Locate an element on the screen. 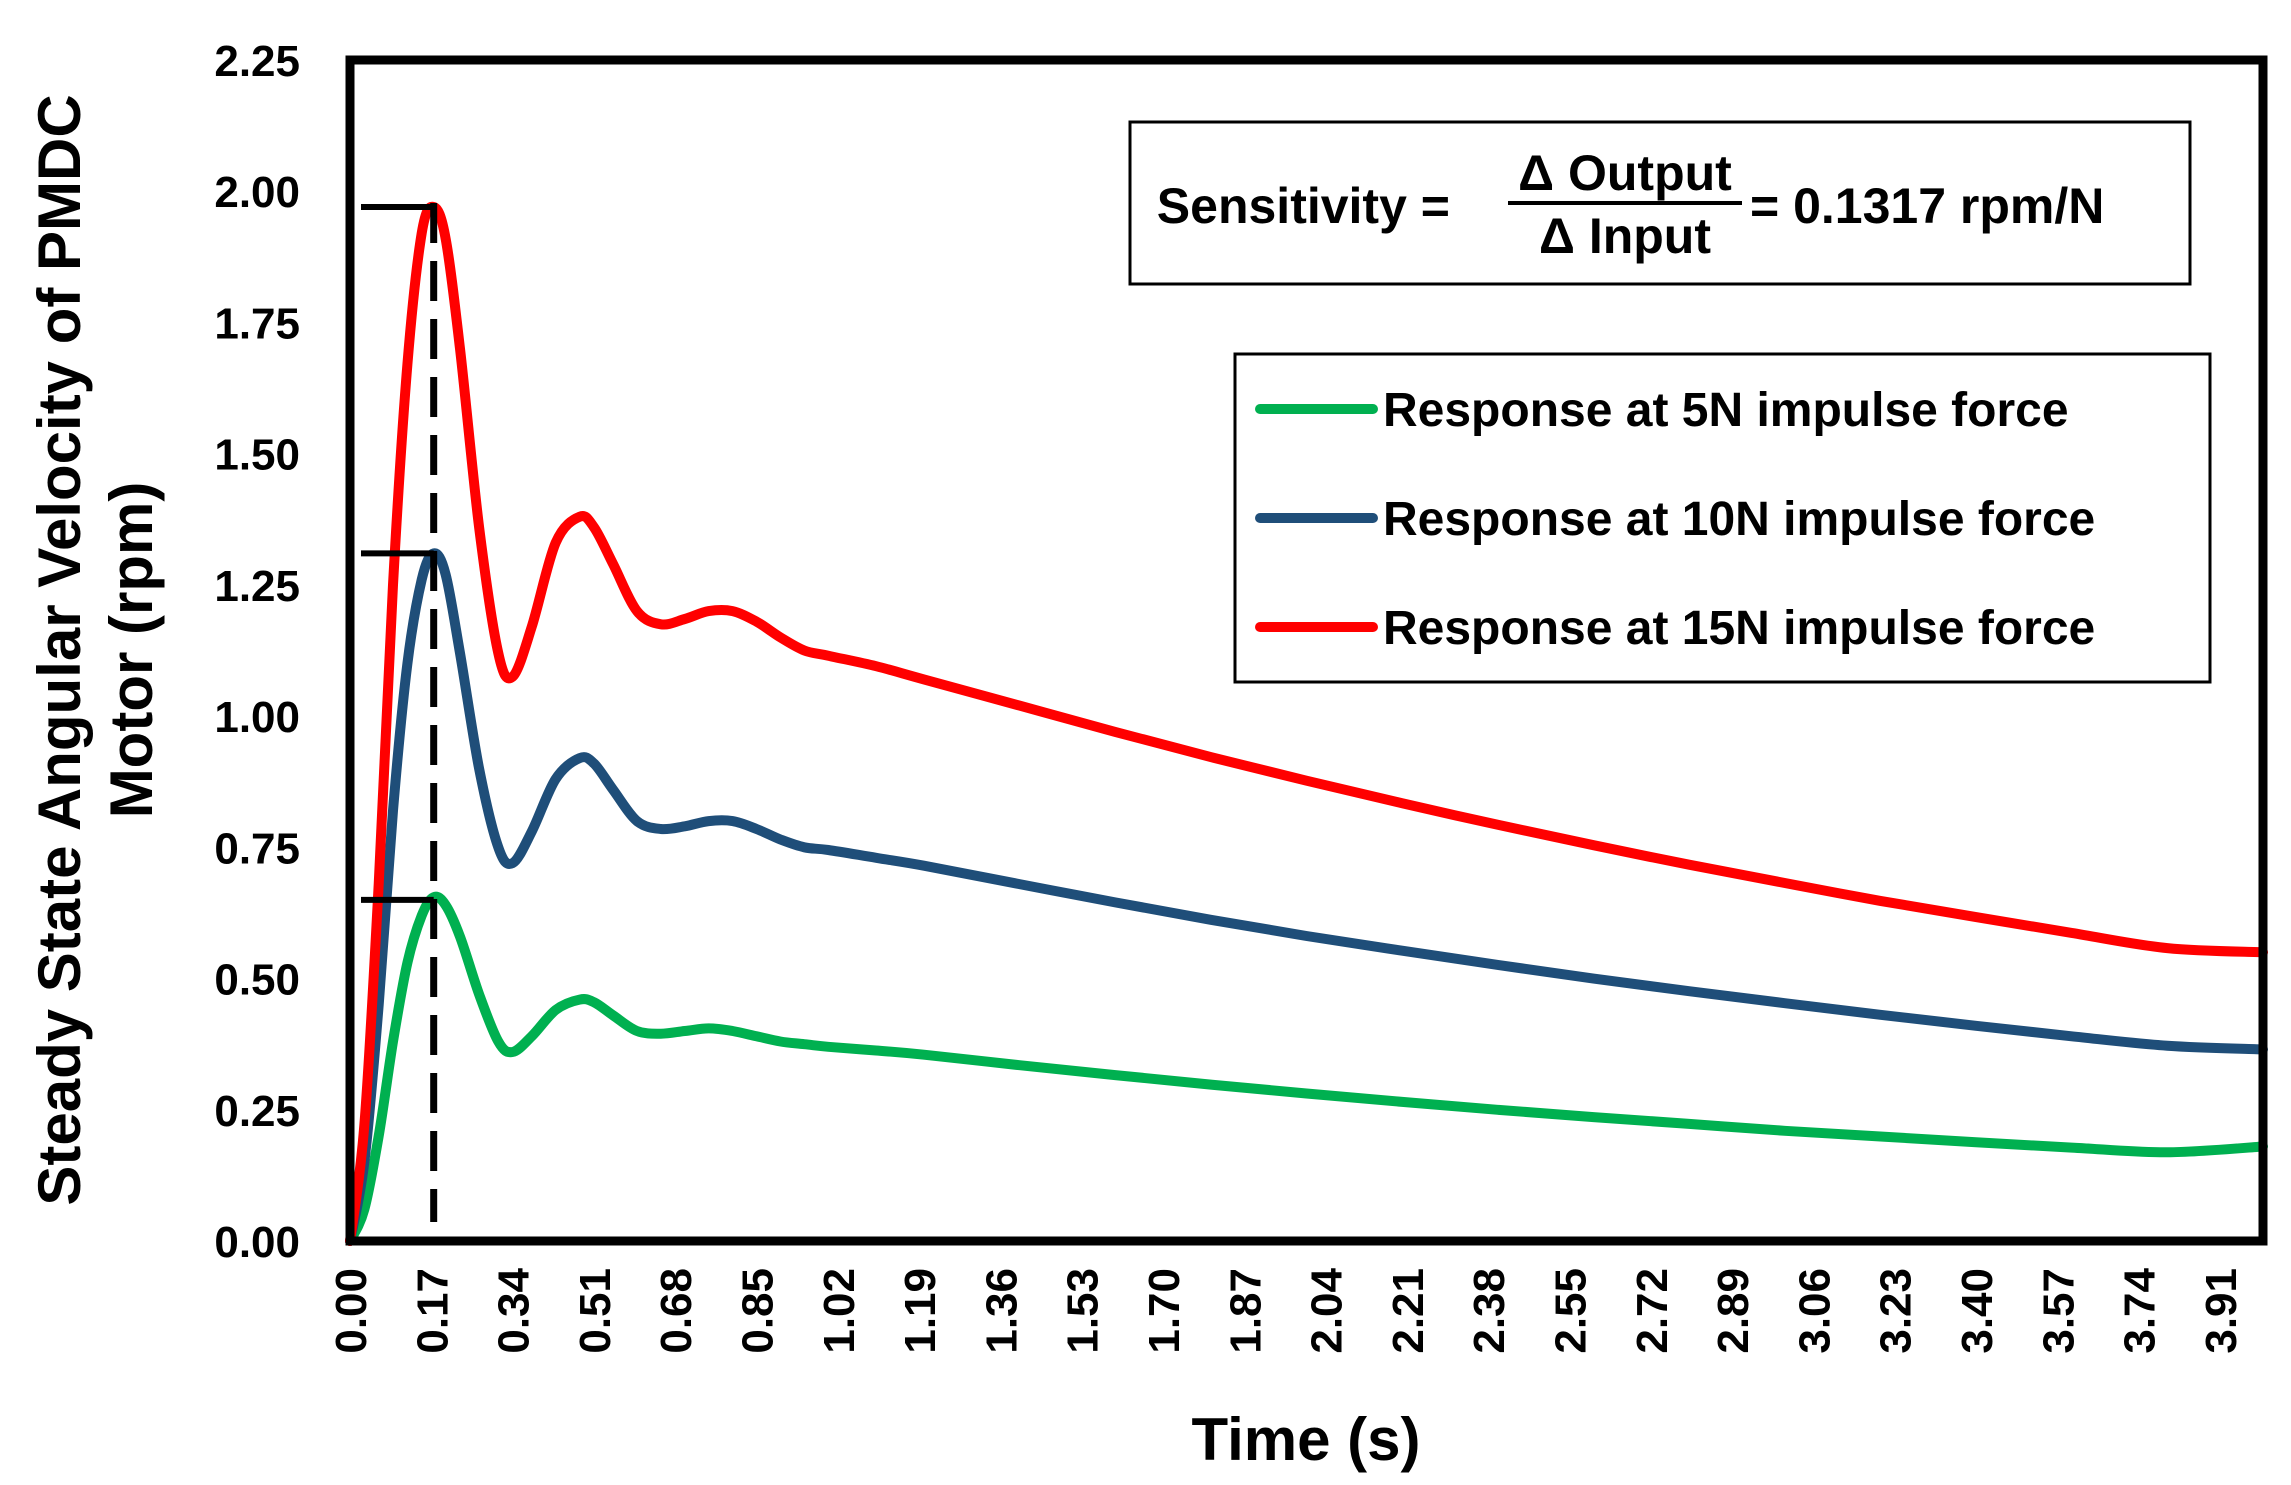  x-tick-label: 0.34 is located at coordinates (514, 1310).